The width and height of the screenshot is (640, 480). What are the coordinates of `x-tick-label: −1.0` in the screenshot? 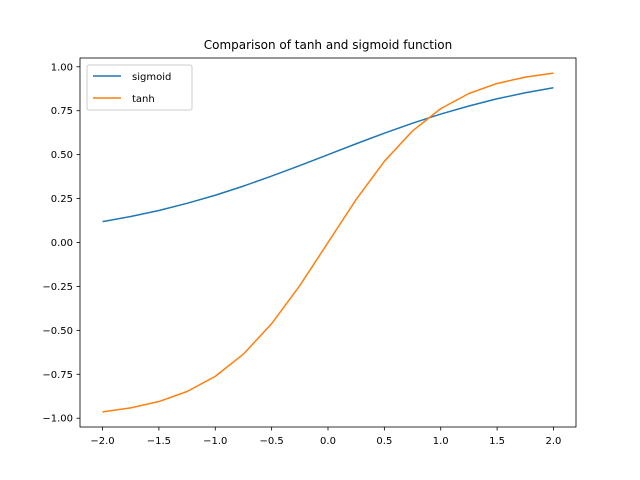 It's located at (215, 441).